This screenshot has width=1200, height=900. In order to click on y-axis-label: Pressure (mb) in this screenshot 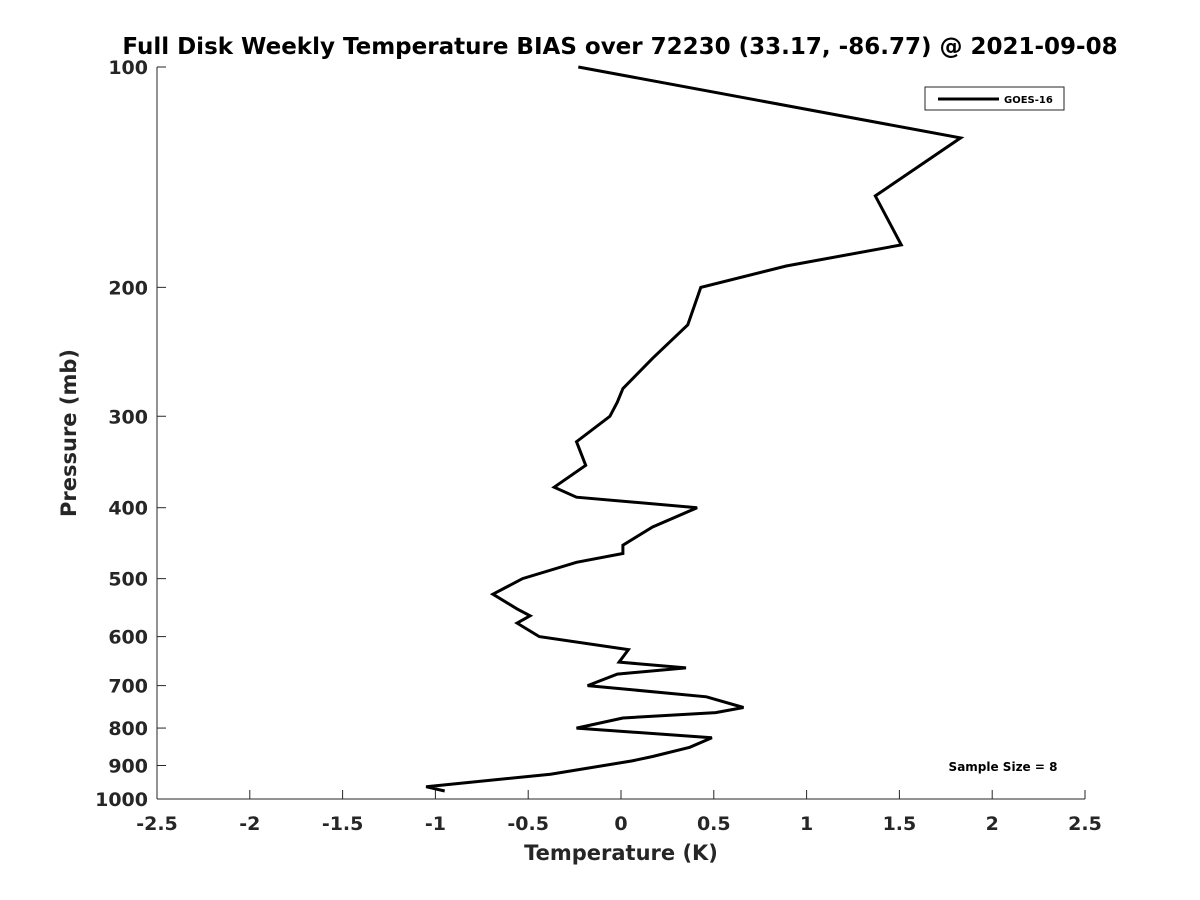, I will do `click(69, 433)`.